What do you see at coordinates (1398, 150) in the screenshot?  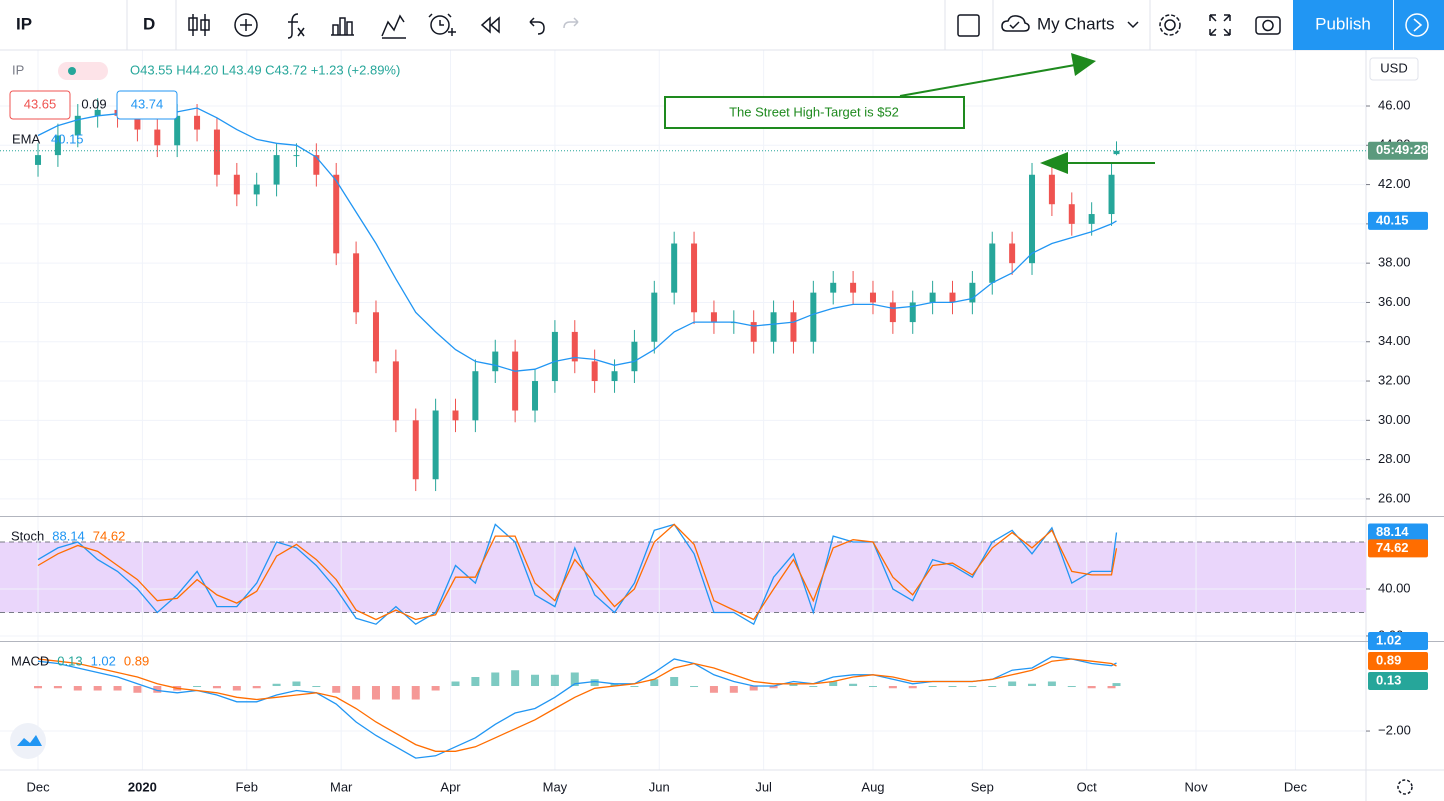 I see `countdown-badge-bg` at bounding box center [1398, 150].